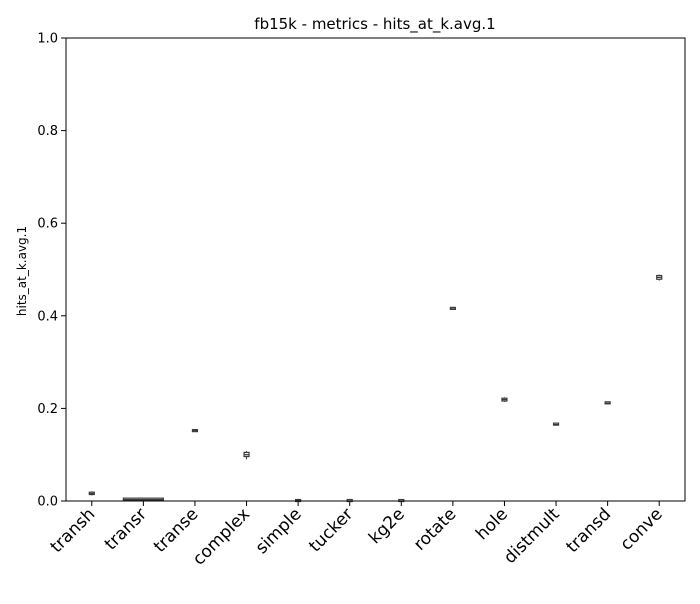 Image resolution: width=700 pixels, height=604 pixels. I want to click on x-tick-label: complex, so click(221, 536).